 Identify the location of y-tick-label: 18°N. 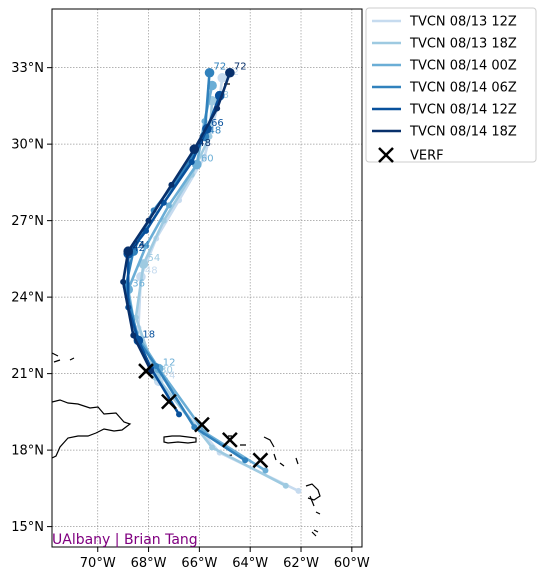
(27, 451).